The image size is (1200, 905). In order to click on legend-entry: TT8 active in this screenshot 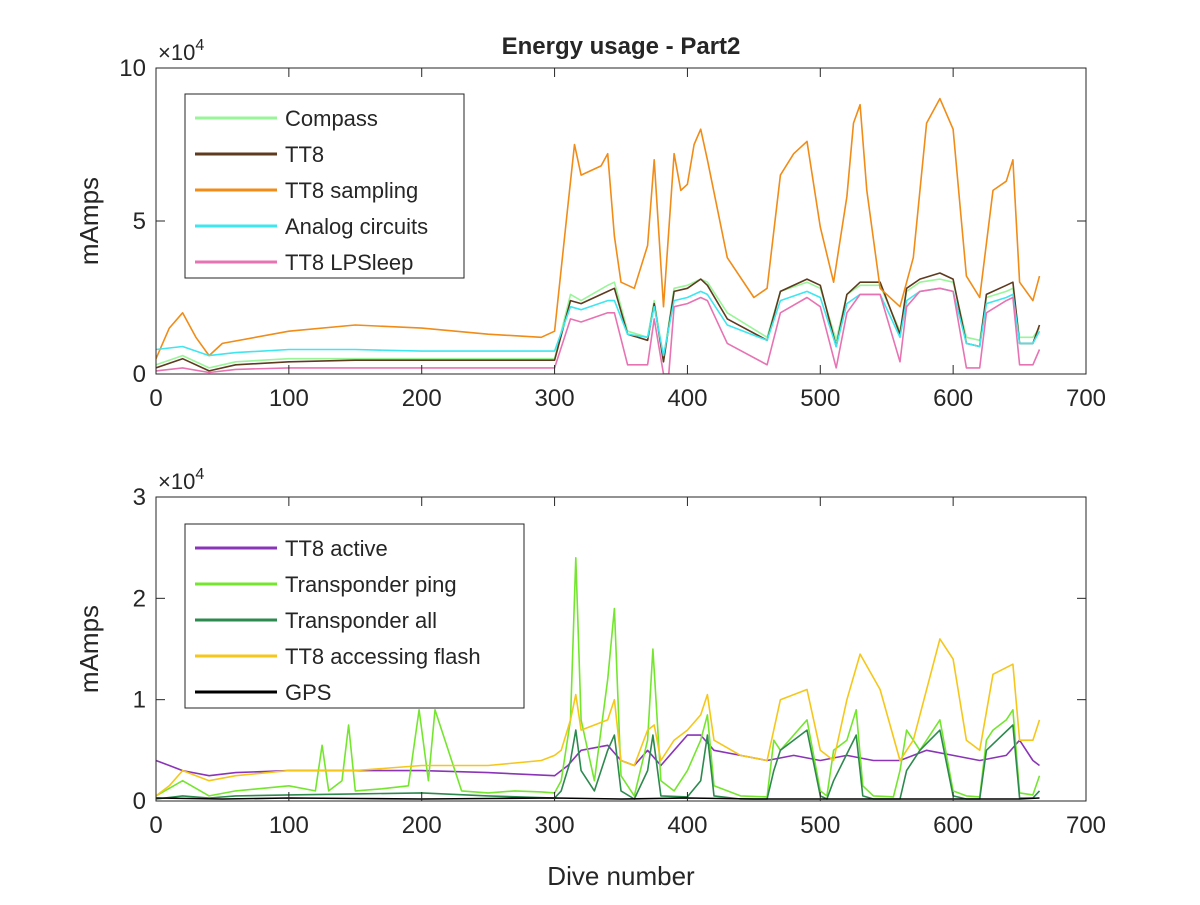, I will do `click(336, 548)`.